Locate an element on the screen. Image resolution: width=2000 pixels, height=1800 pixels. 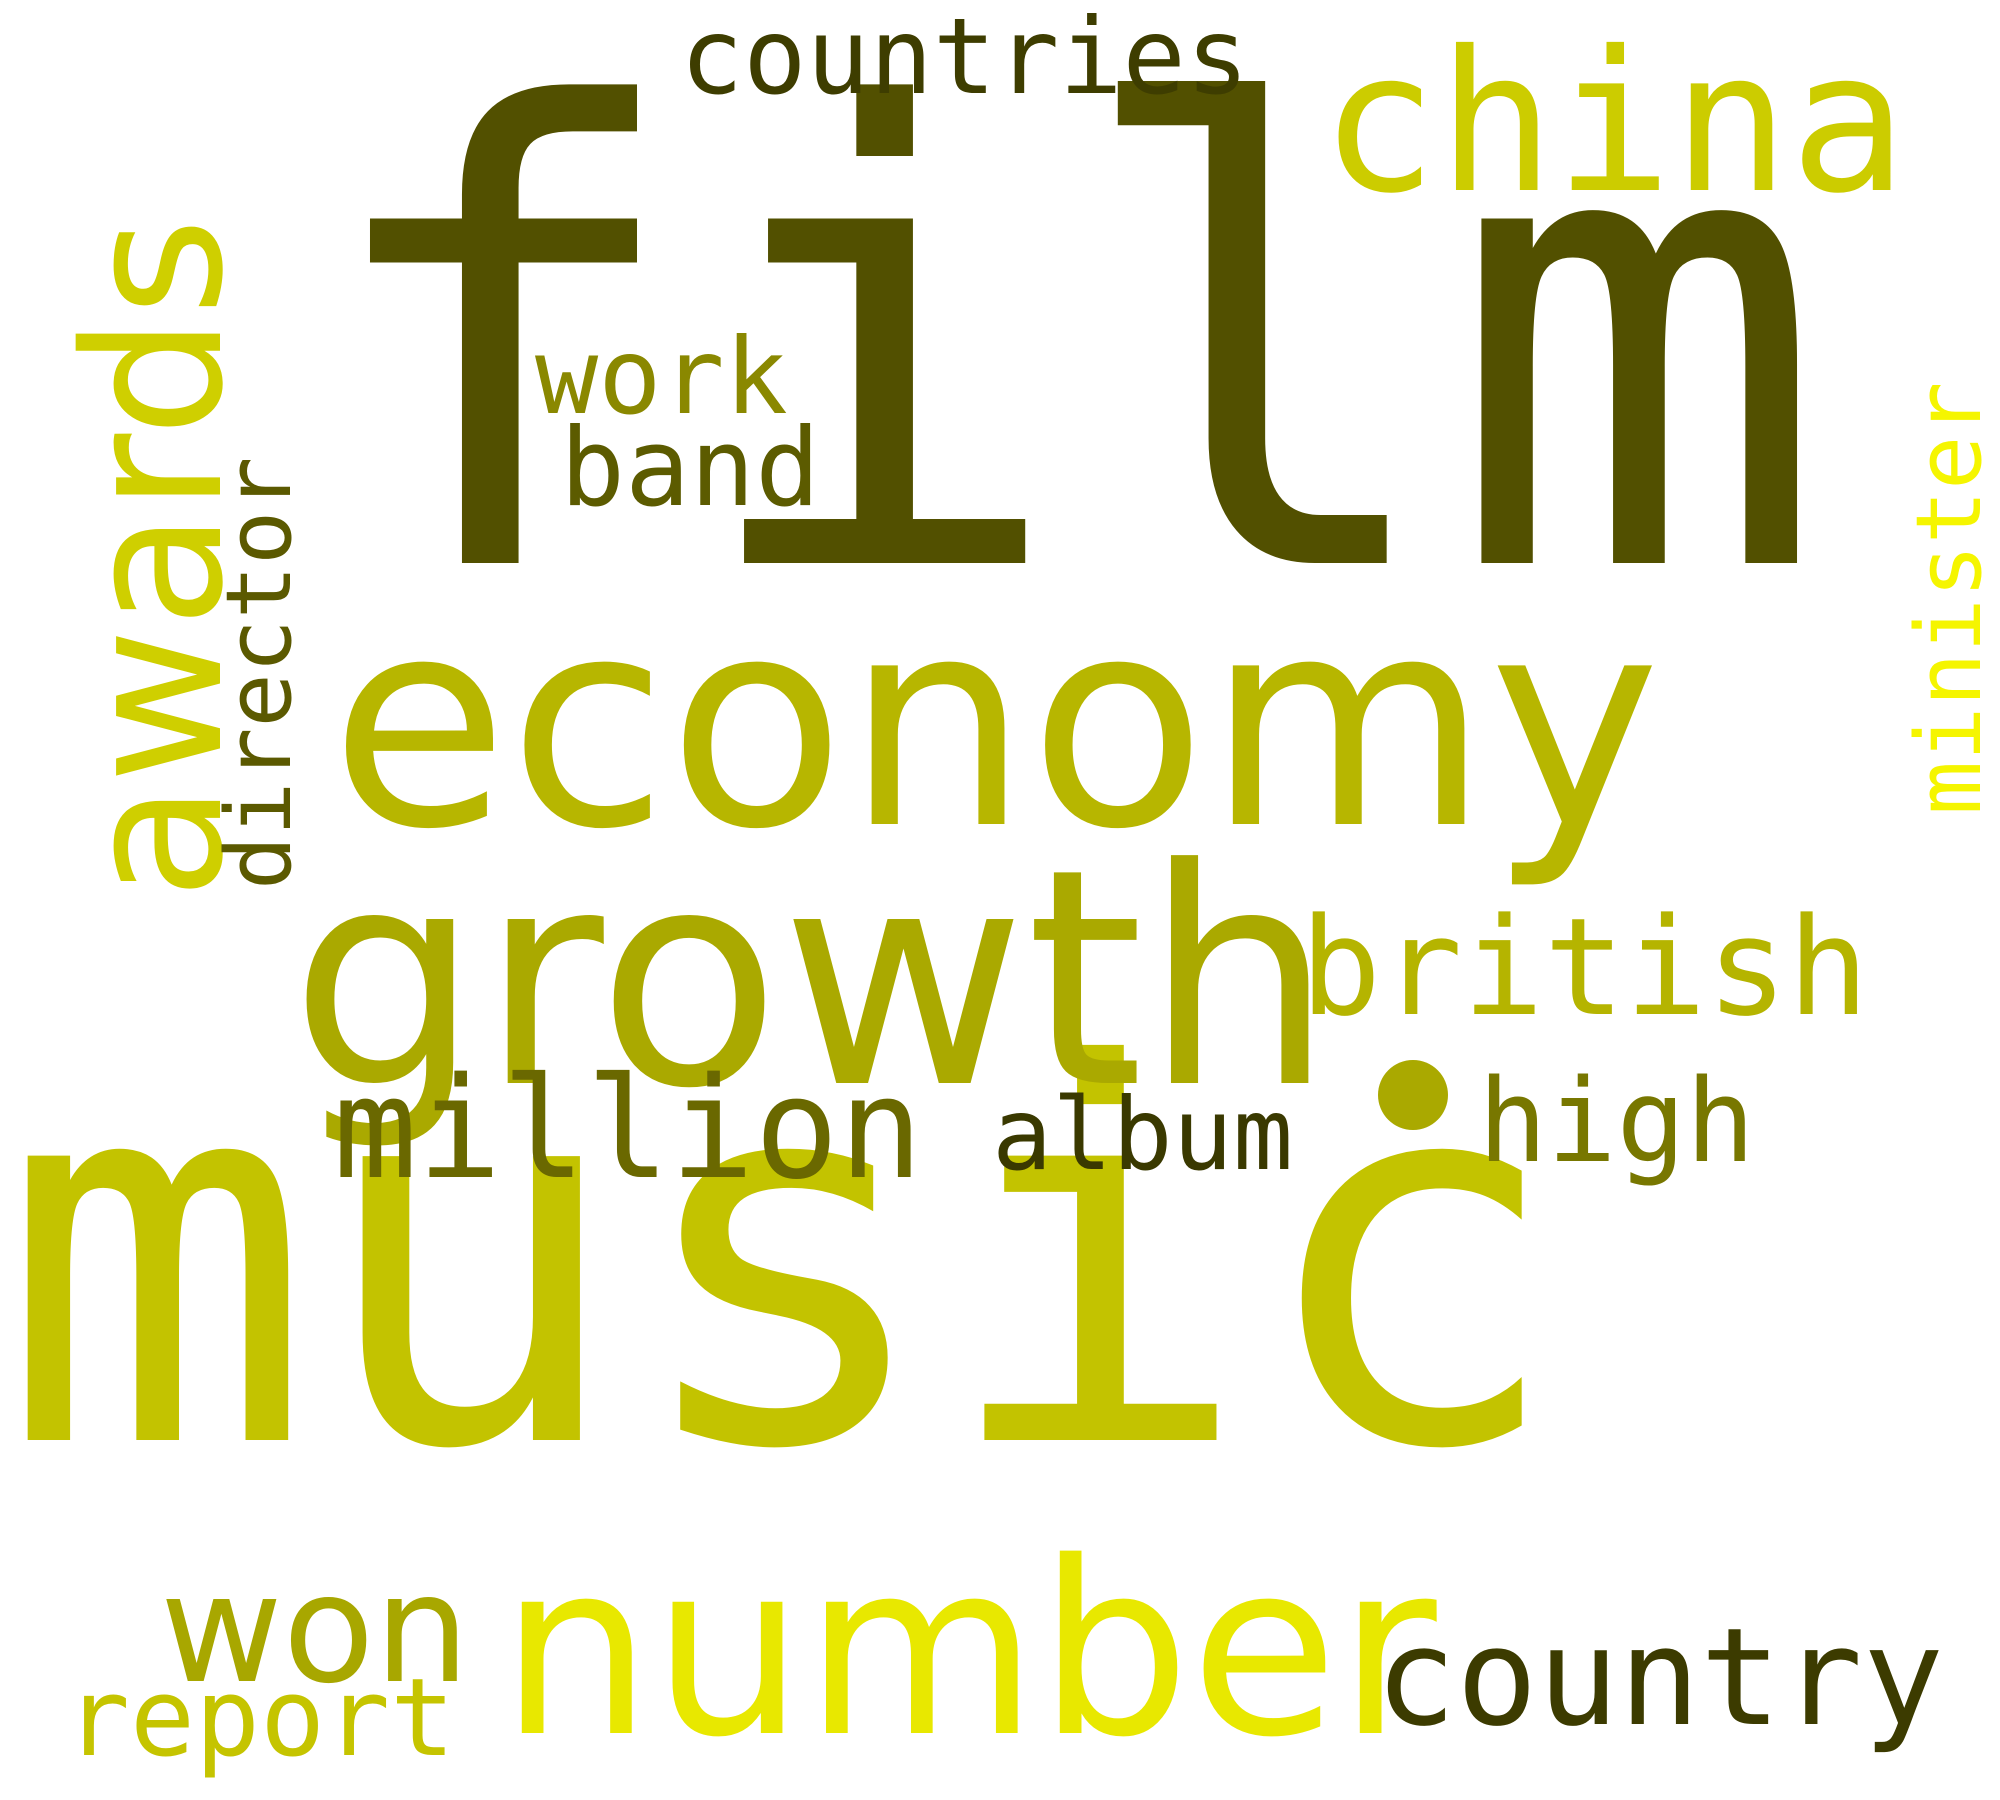
word-director: director is located at coordinates (259, 673).